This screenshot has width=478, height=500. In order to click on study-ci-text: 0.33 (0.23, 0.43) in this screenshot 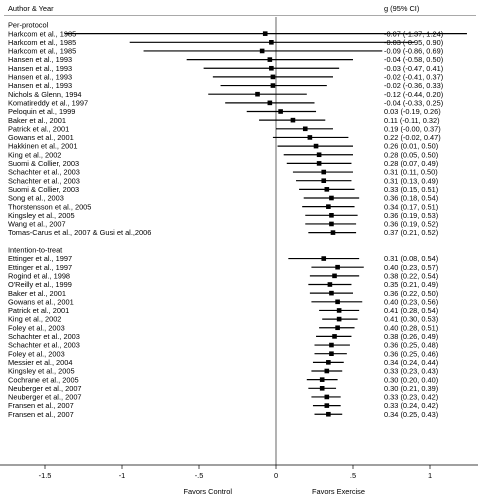, I will do `click(411, 371)`.